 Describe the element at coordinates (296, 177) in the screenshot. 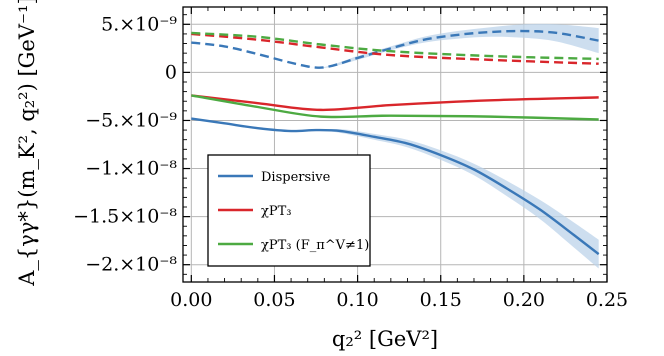

I see `legend-label: Dispersive` at that location.